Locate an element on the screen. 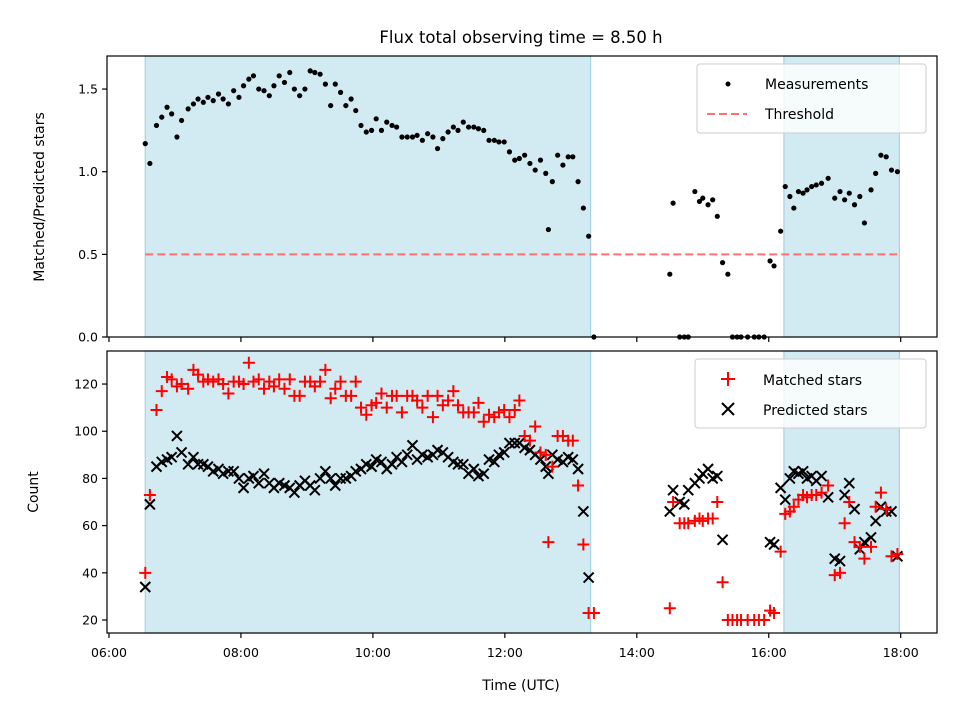 The width and height of the screenshot is (960, 720). top-legend-frame is located at coordinates (811, 98).